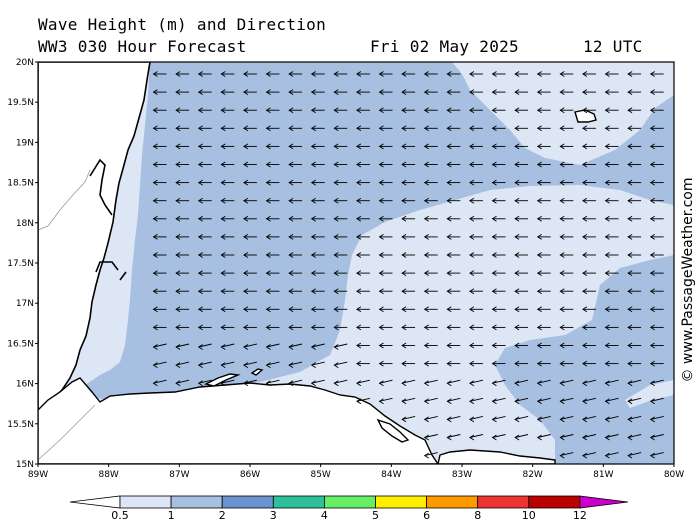 The image size is (700, 525). Describe the element at coordinates (64, 200) in the screenshot. I see `border-line` at that location.